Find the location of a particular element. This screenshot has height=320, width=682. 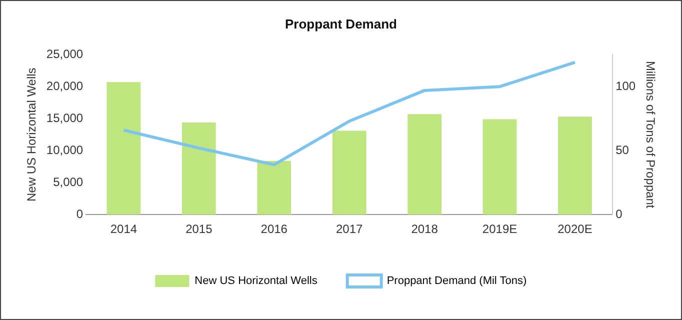

y2-tick-label: 0 is located at coordinates (619, 213).